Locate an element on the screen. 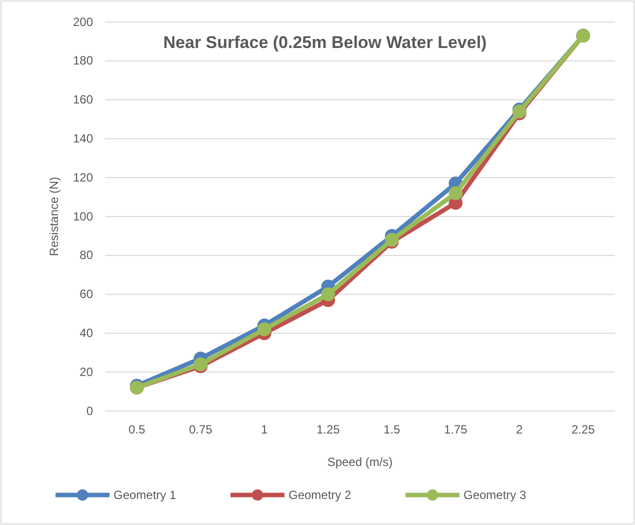 The width and height of the screenshot is (635, 525). text: Near Surface (0.25m Below Water Level) is located at coordinates (325, 42).